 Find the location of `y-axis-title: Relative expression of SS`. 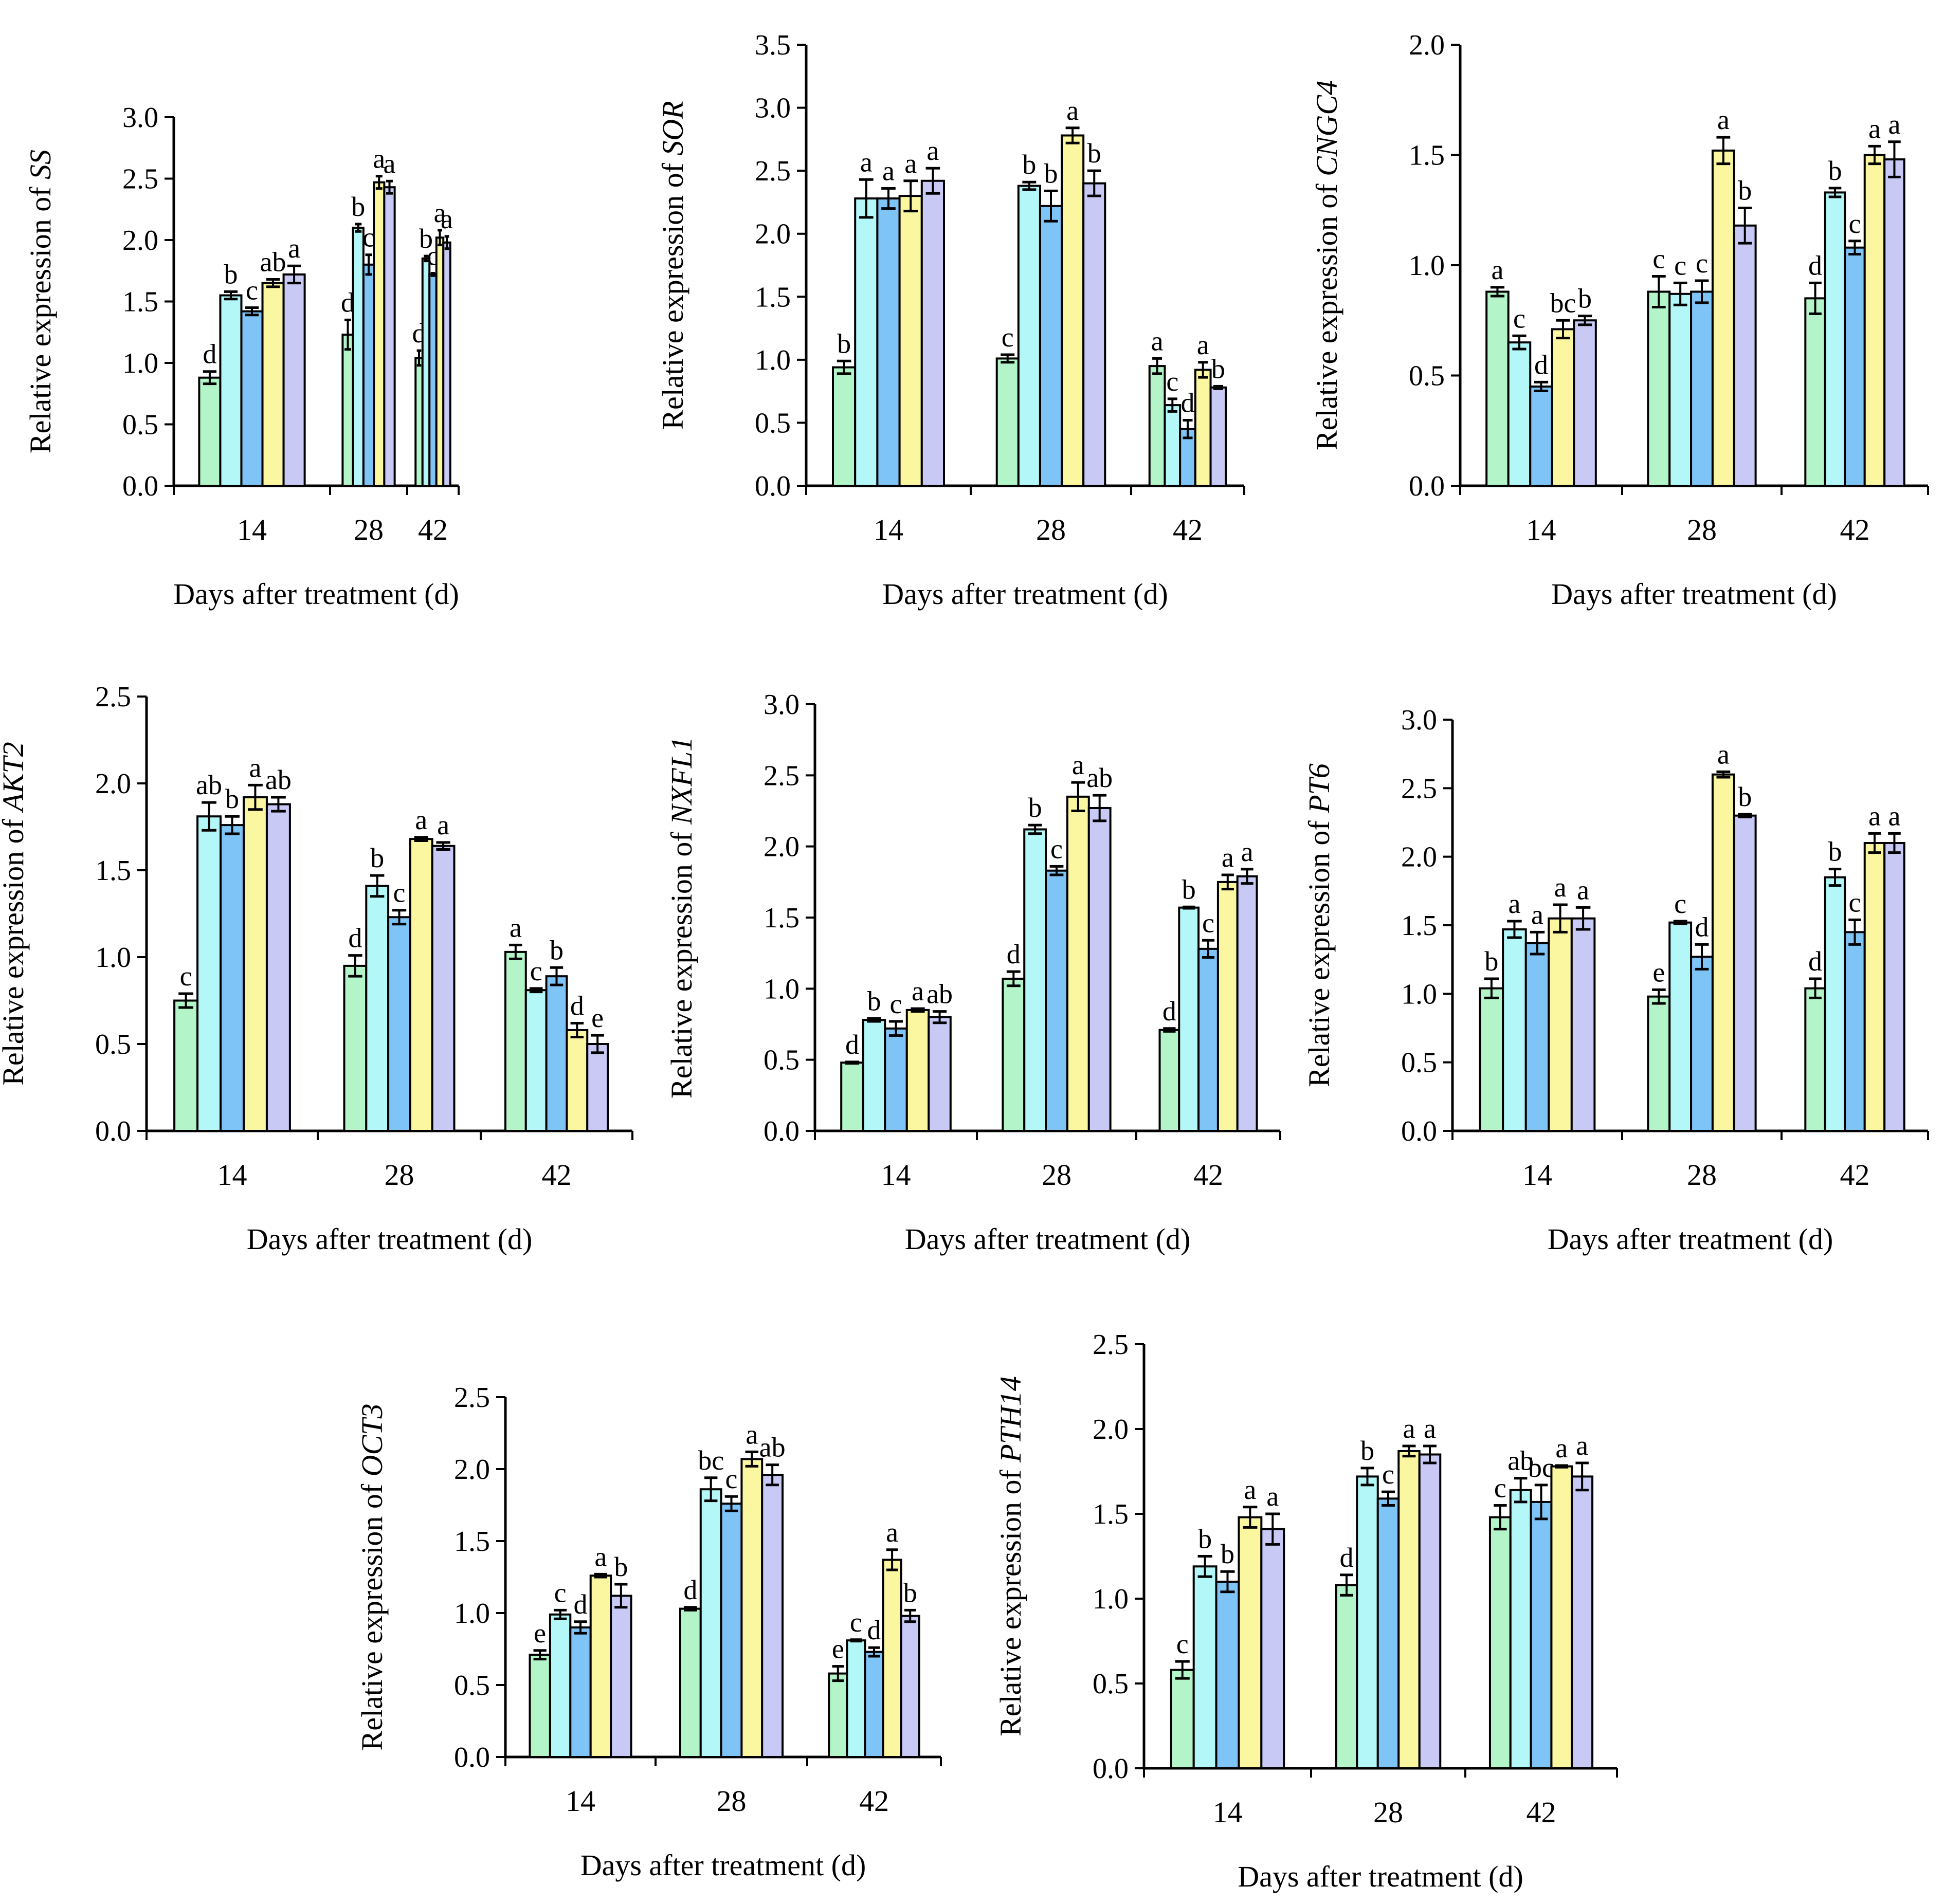

y-axis-title: Relative expression of SS is located at coordinates (40, 302).